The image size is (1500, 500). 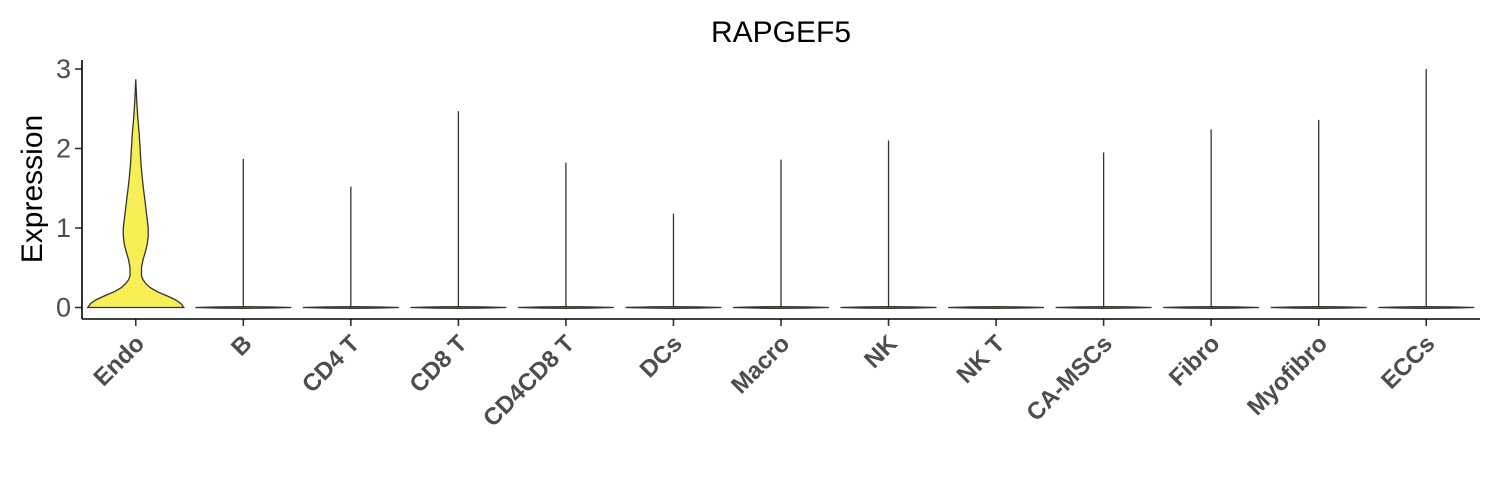 I want to click on violin-cd4cd8-t, so click(x=565, y=235).